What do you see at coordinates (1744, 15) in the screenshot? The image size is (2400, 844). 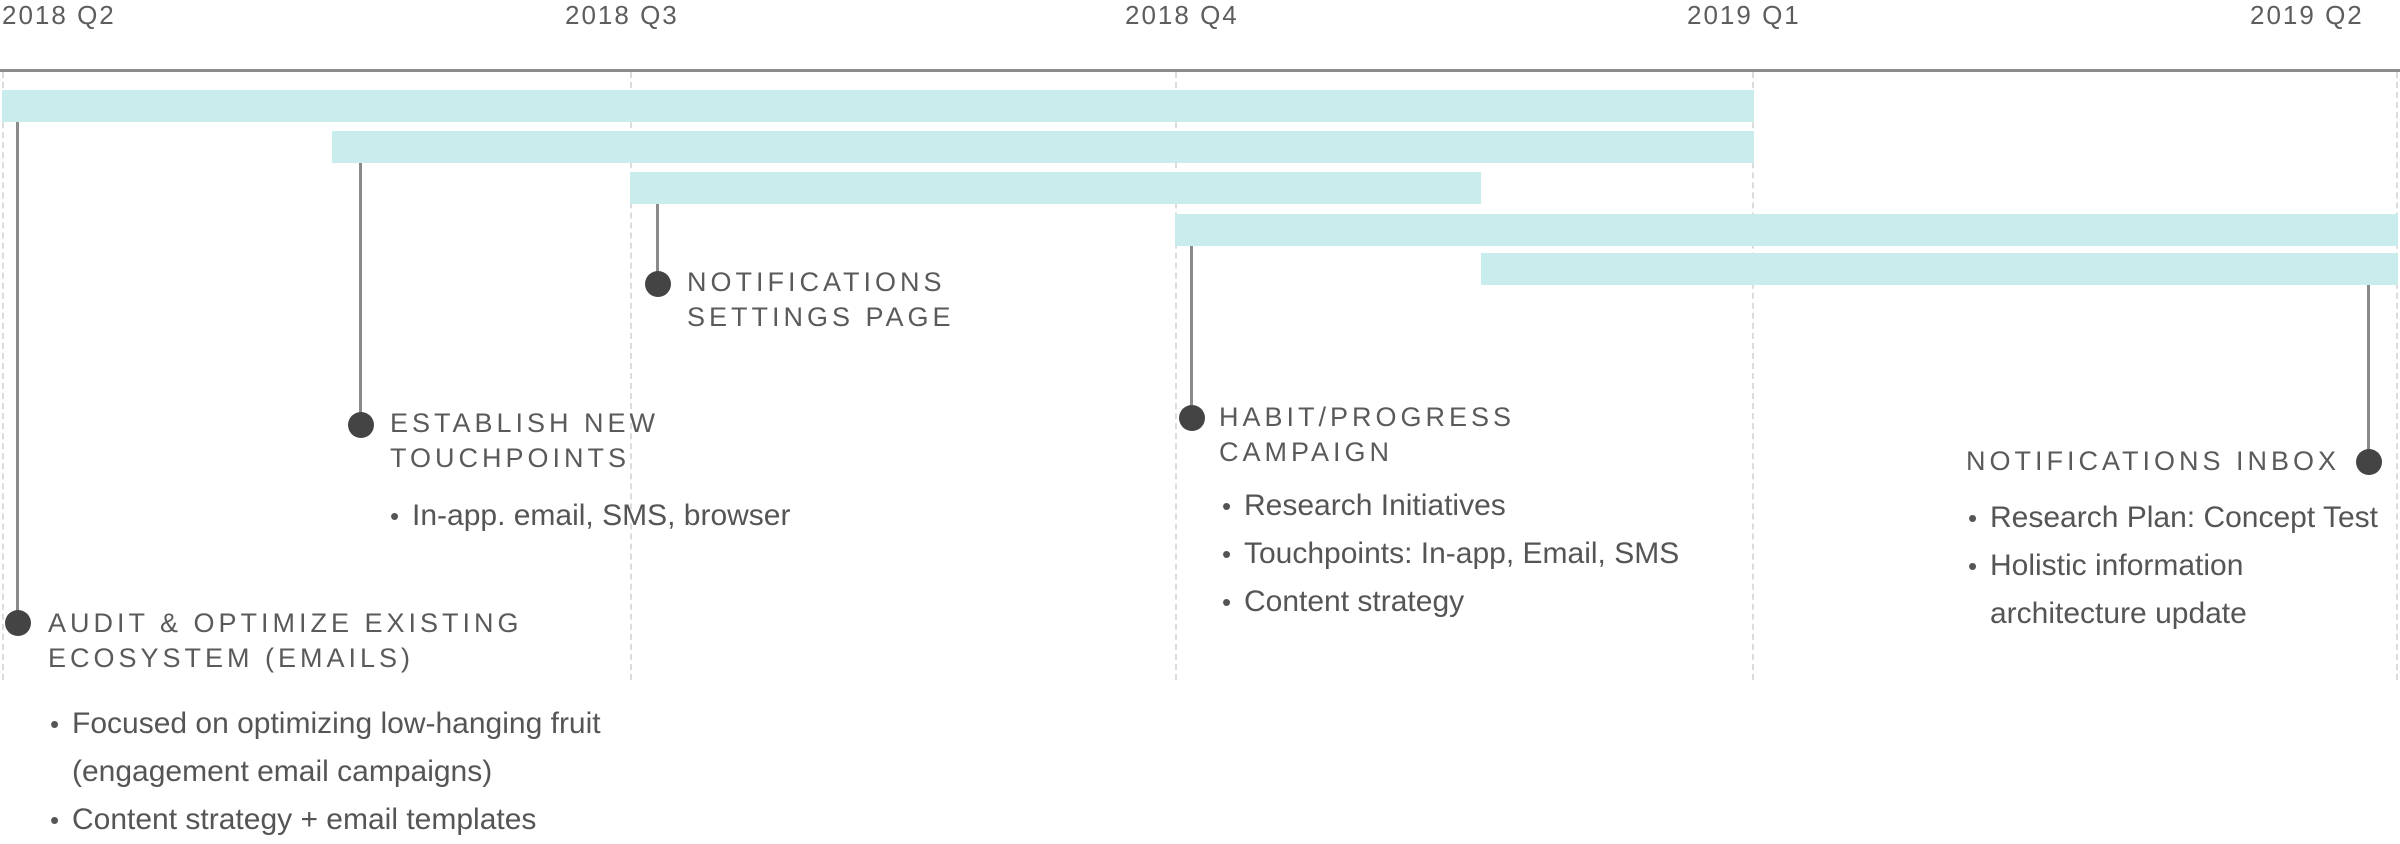 I see `quarter-label-2019-q1: 2019 Q1` at bounding box center [1744, 15].